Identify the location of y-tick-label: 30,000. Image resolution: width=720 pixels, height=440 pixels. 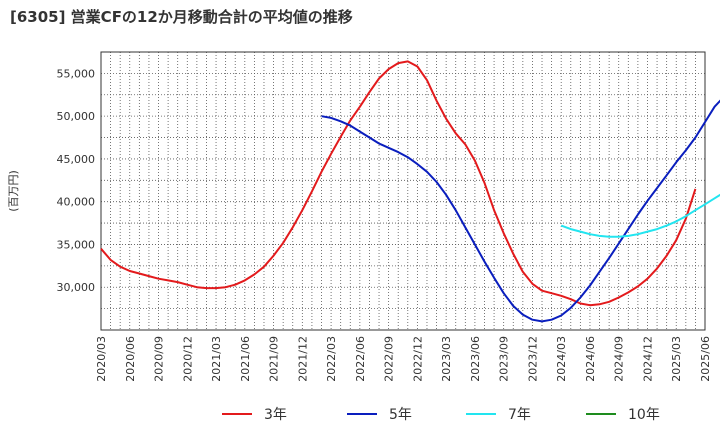
(76, 287).